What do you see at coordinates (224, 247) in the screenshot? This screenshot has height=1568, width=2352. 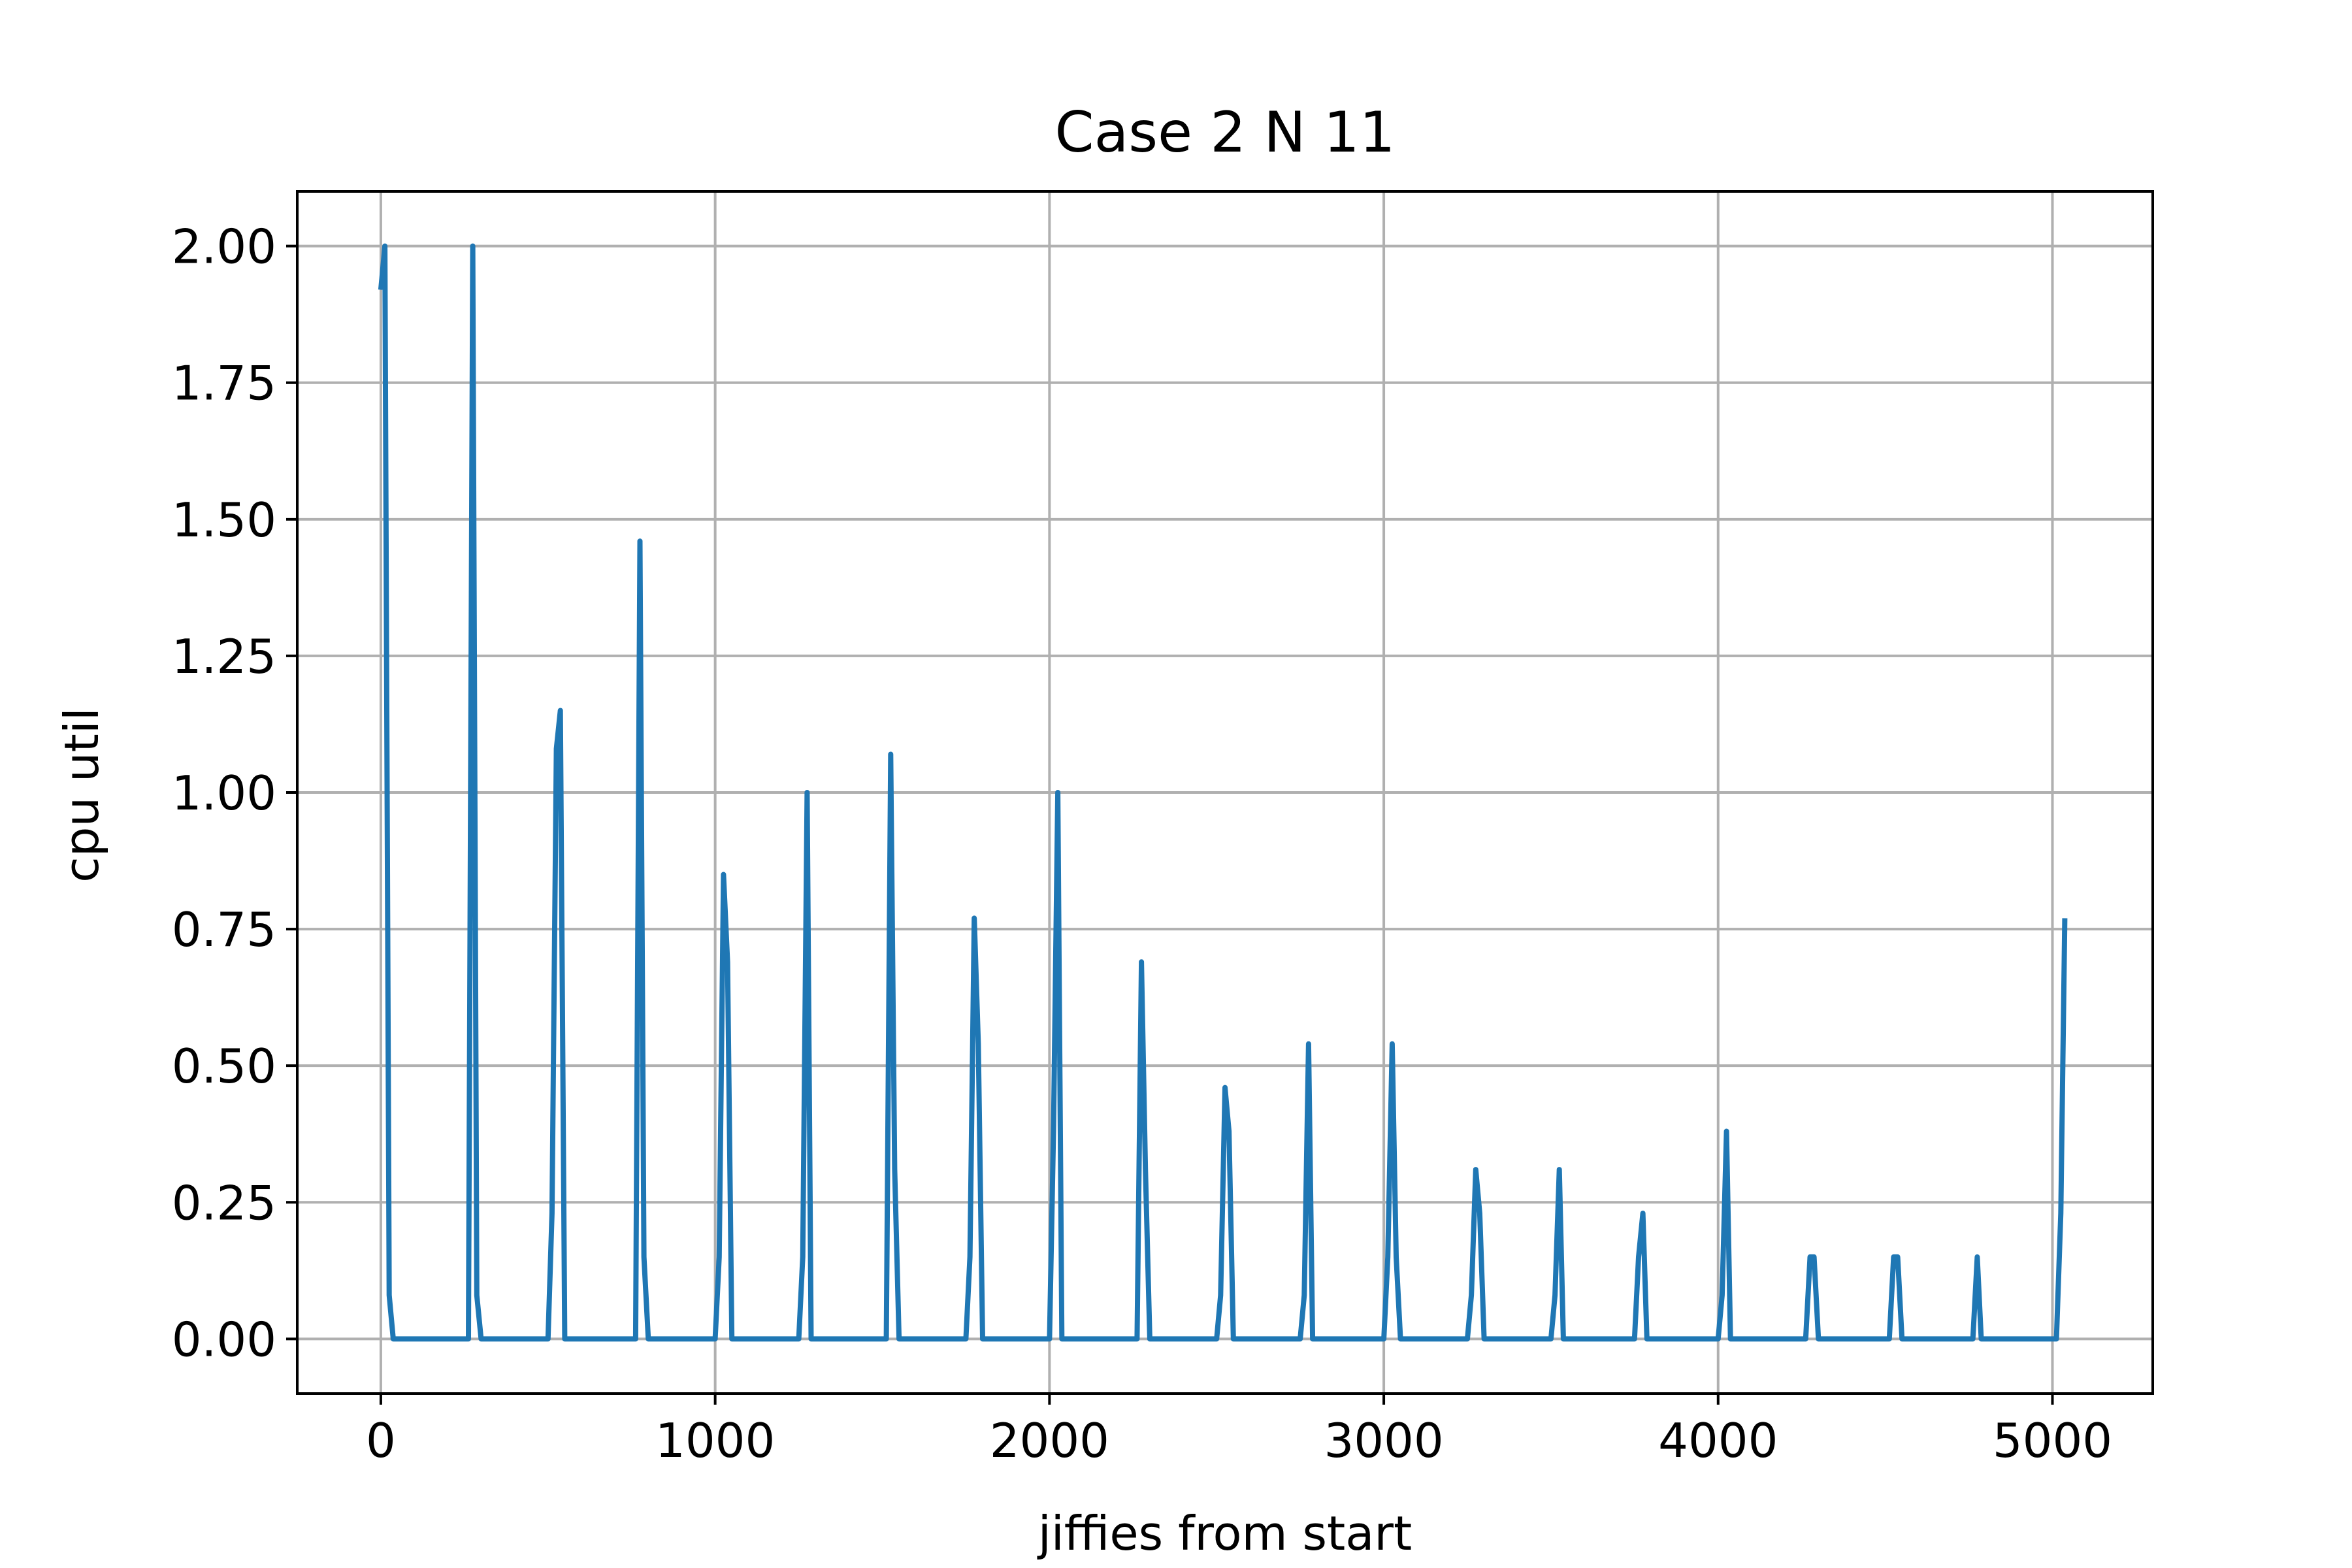 I see `y-tick-label: 2.00` at bounding box center [224, 247].